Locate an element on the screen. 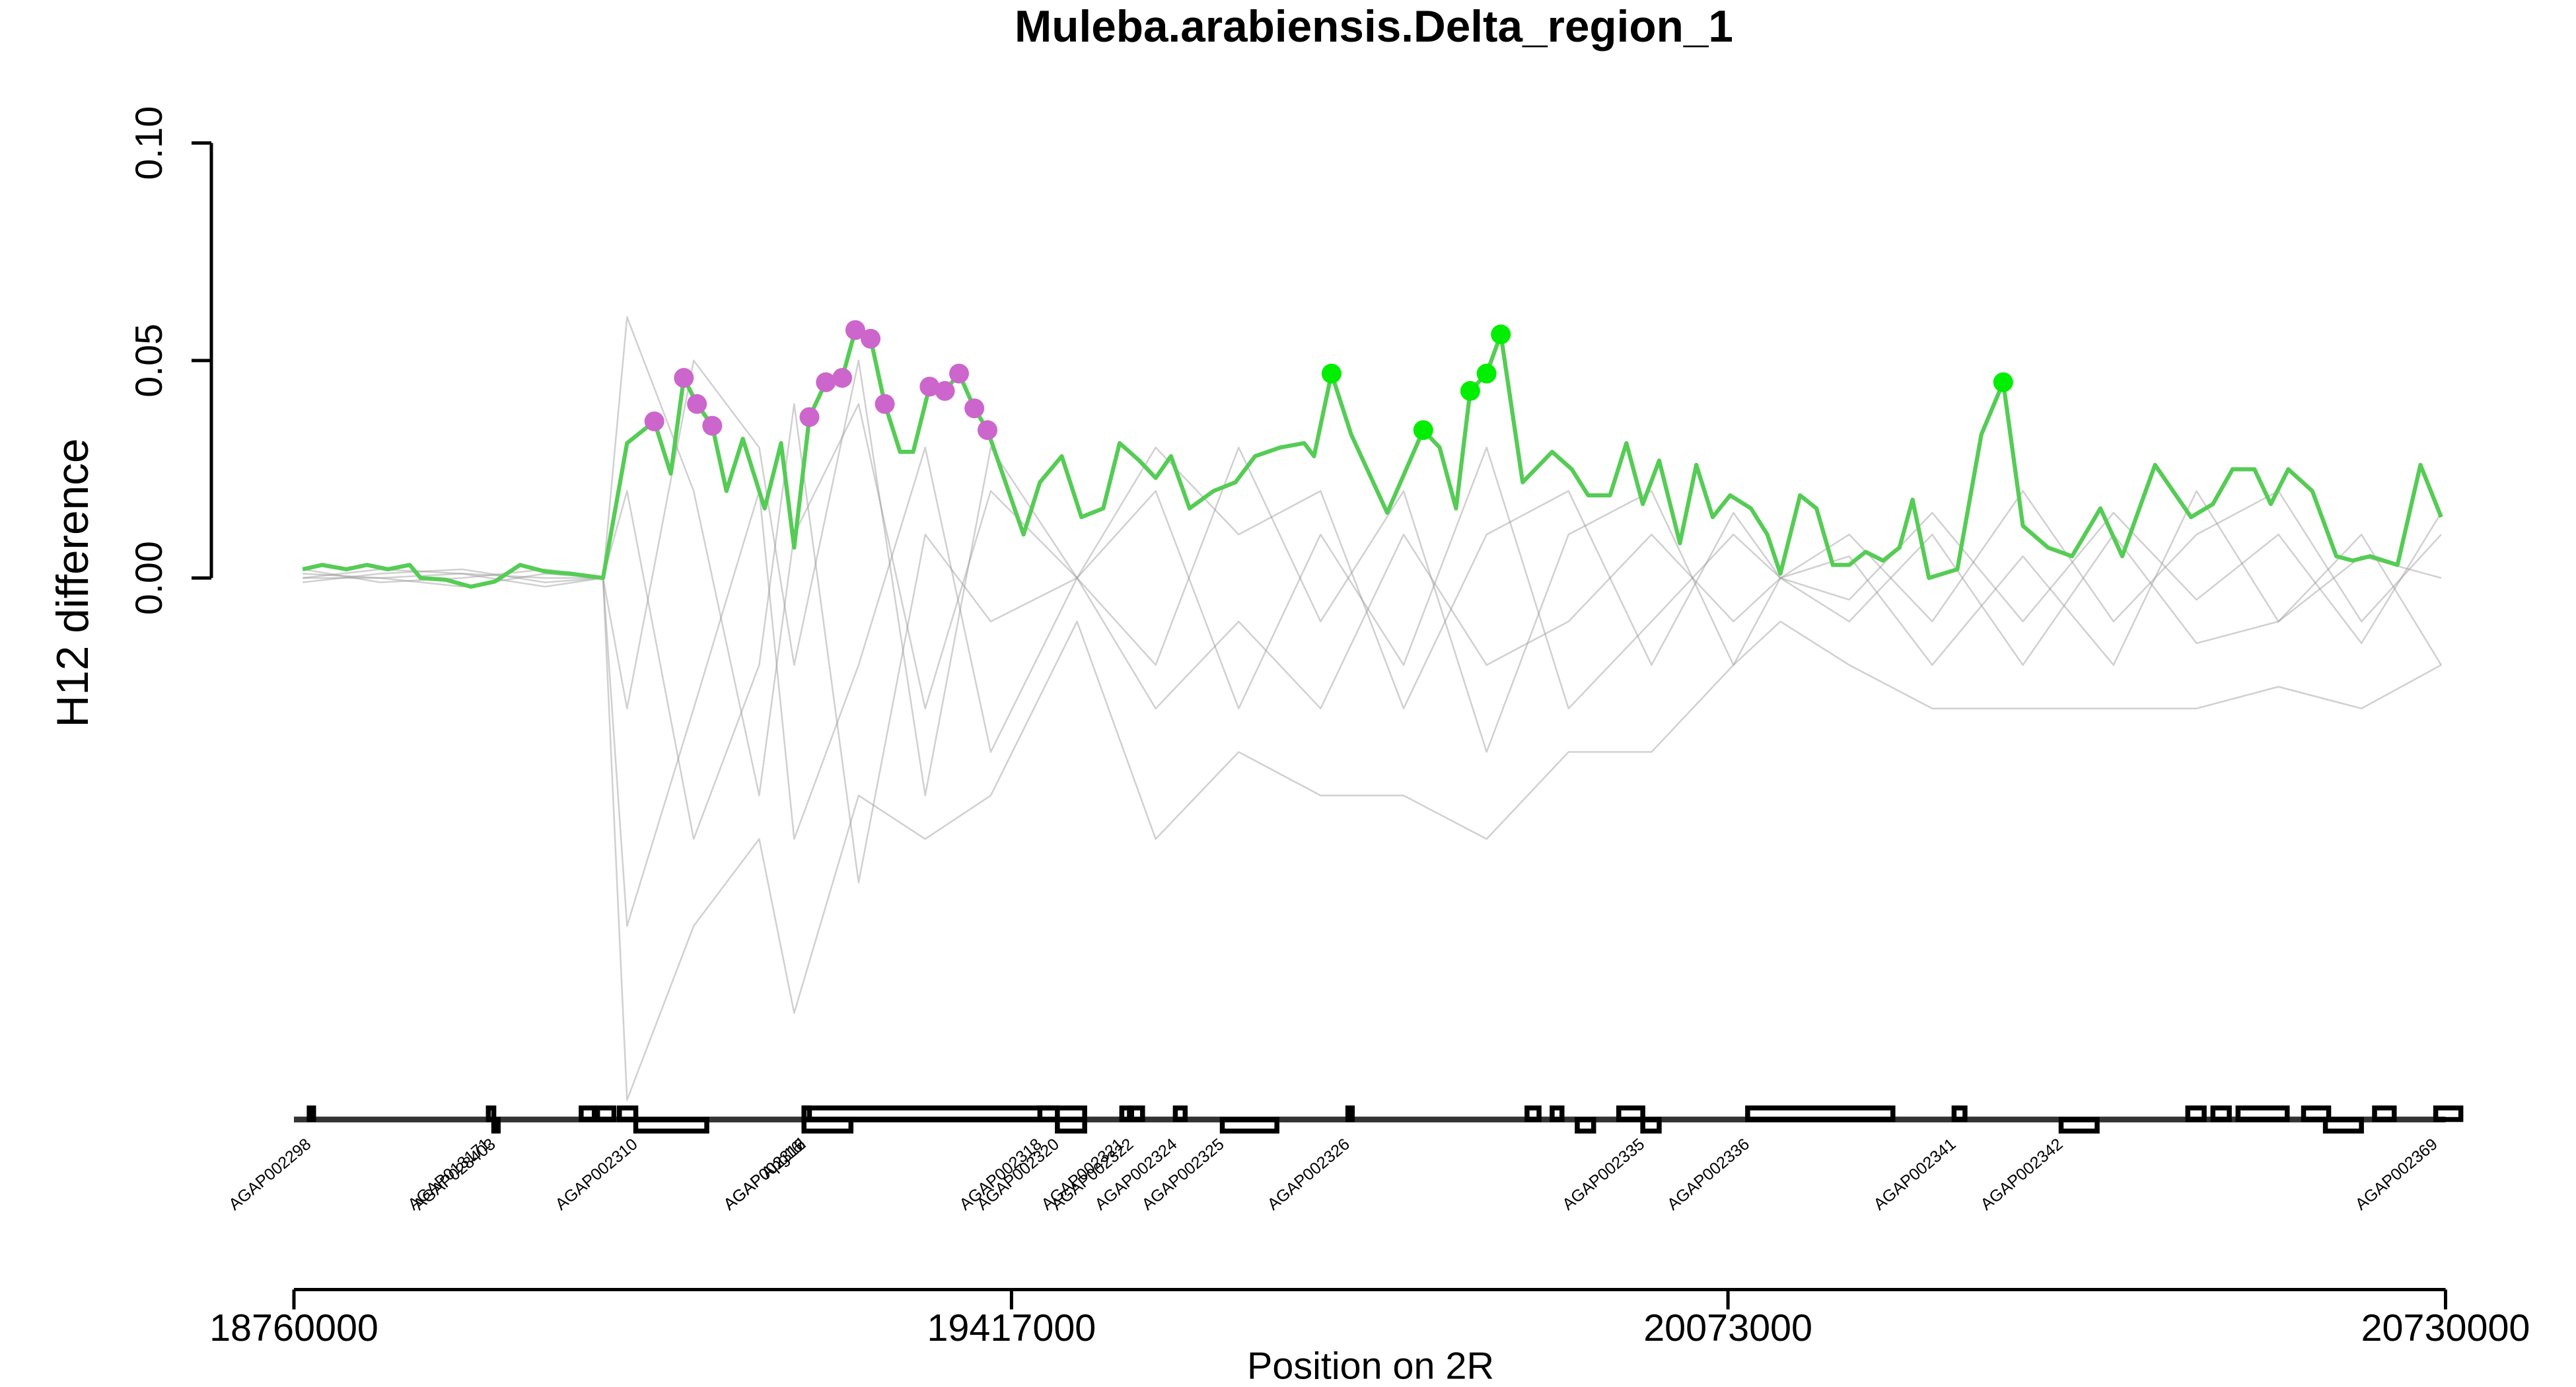 Image resolution: width=2576 pixels, height=1387 pixels. x-tick-label: 19417000 is located at coordinates (1012, 1328).